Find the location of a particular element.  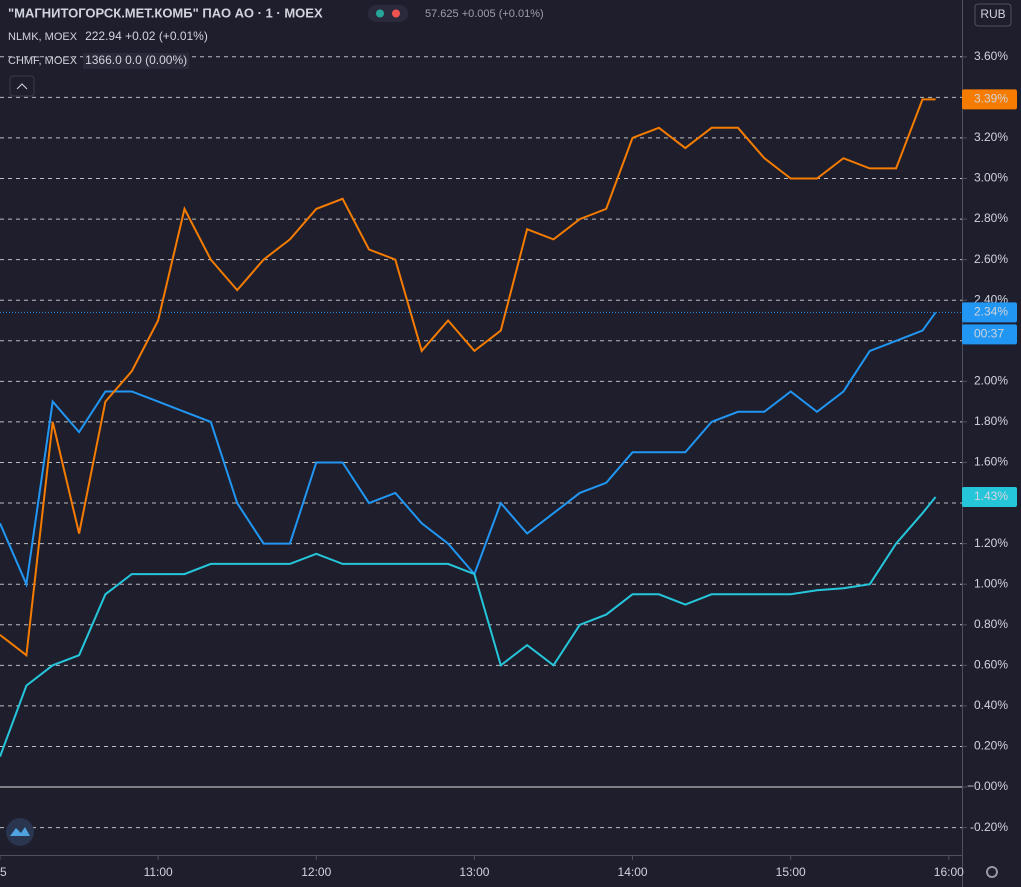

y-tick-label: 1.60% is located at coordinates (991, 462).